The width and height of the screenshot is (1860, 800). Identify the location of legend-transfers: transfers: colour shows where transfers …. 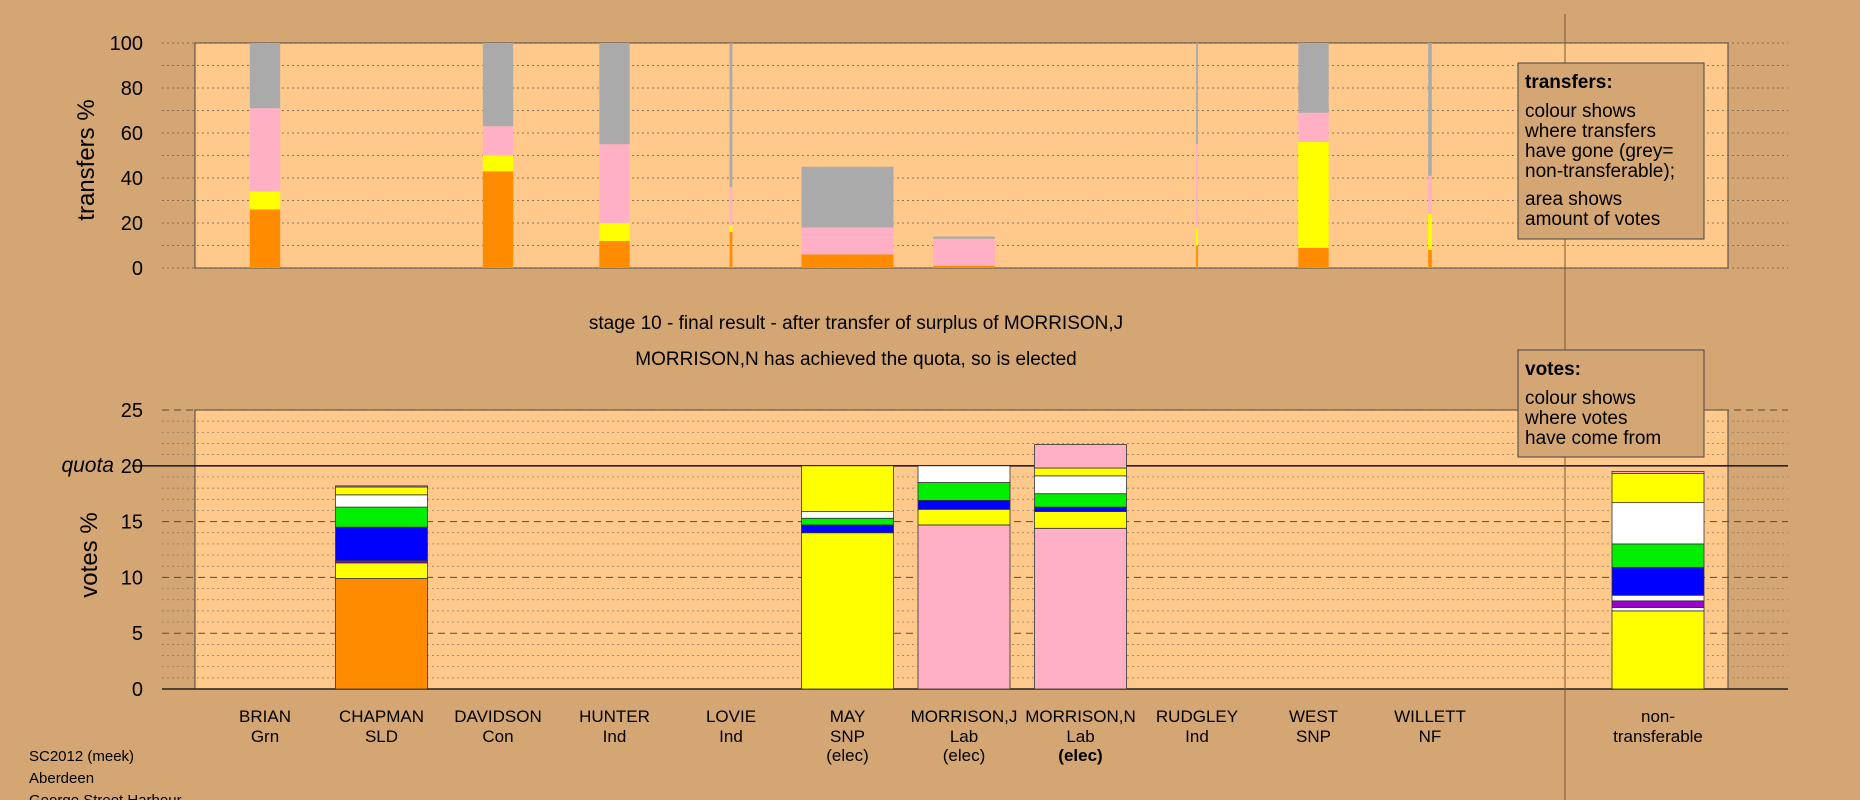
(1611, 151).